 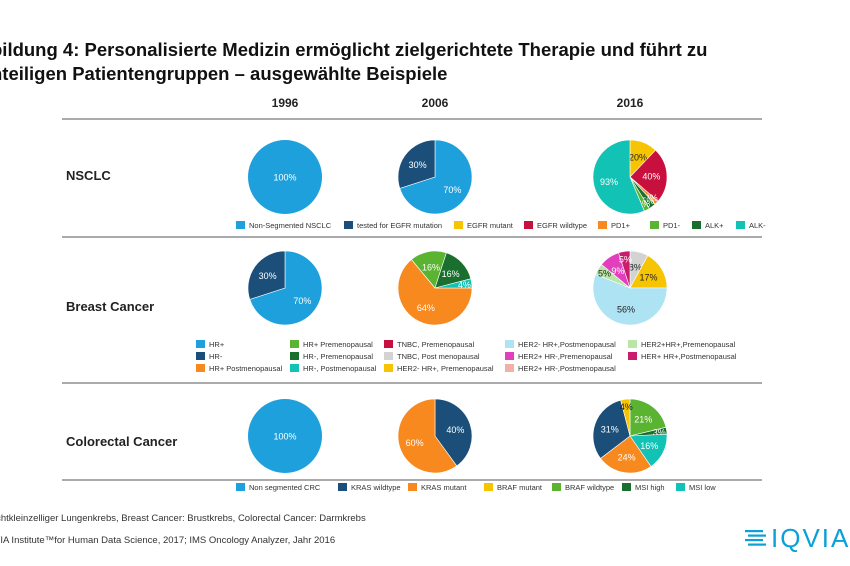 I want to click on logo-mark-icon, so click(x=755, y=538).